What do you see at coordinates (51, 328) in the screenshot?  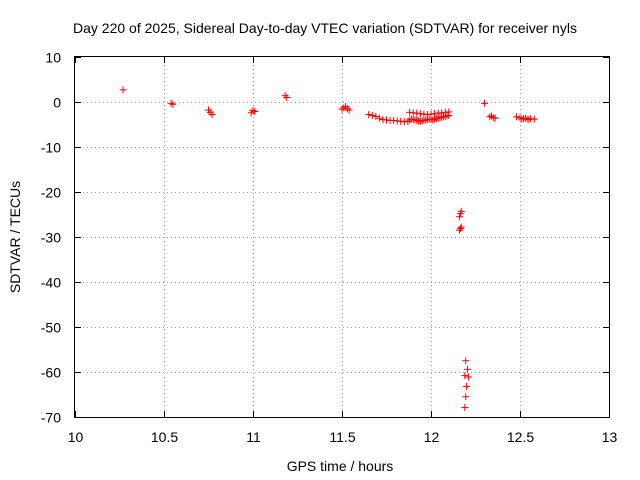 I see `y-tick-label: -50` at bounding box center [51, 328].